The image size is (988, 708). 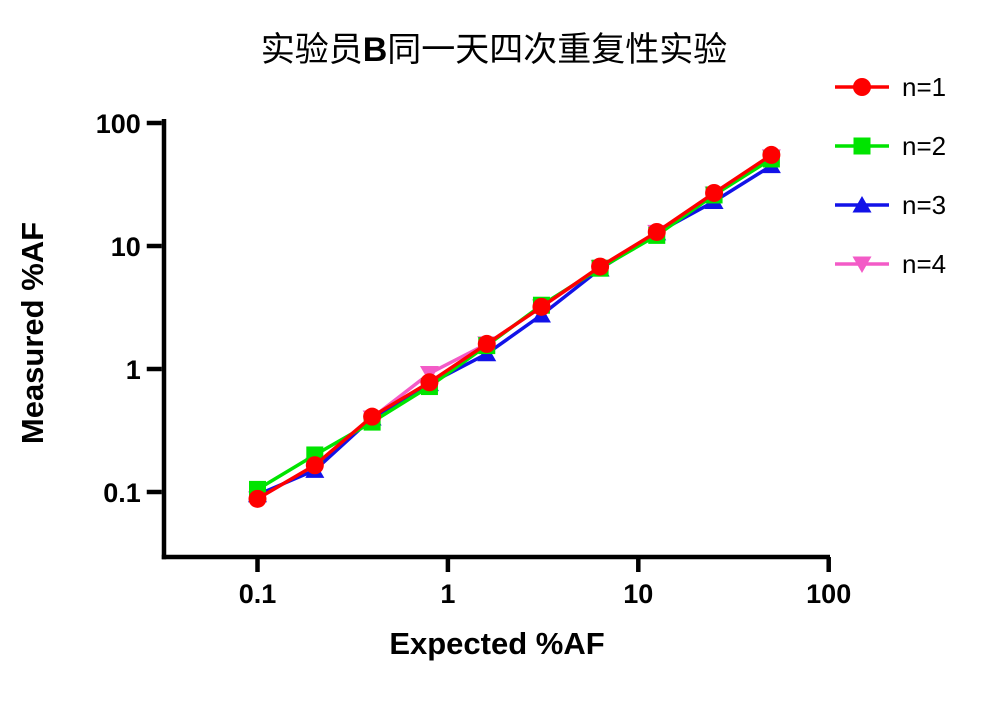 What do you see at coordinates (375, 50) in the screenshot?
I see `chart-title-emphasis: B` at bounding box center [375, 50].